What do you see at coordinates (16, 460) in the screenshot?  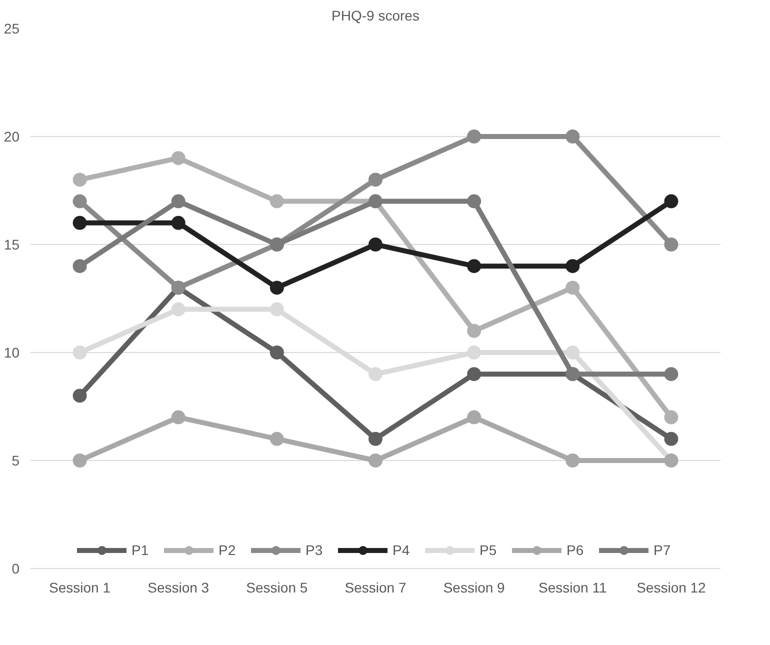 I see `y-tick-label: 5` at bounding box center [16, 460].